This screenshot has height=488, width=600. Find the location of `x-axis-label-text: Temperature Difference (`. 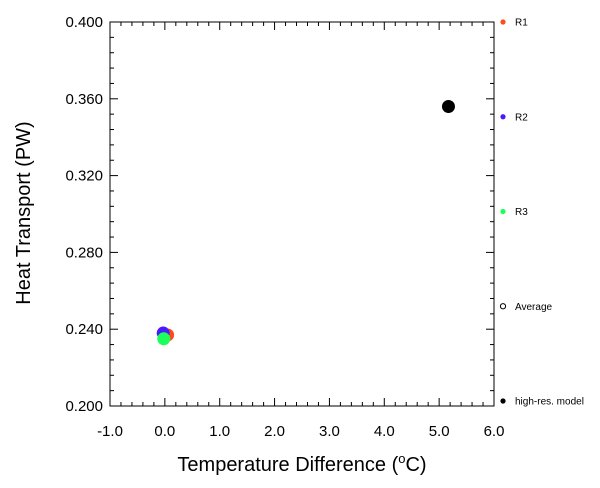

x-axis-label-text: Temperature Difference ( is located at coordinates (287, 465).